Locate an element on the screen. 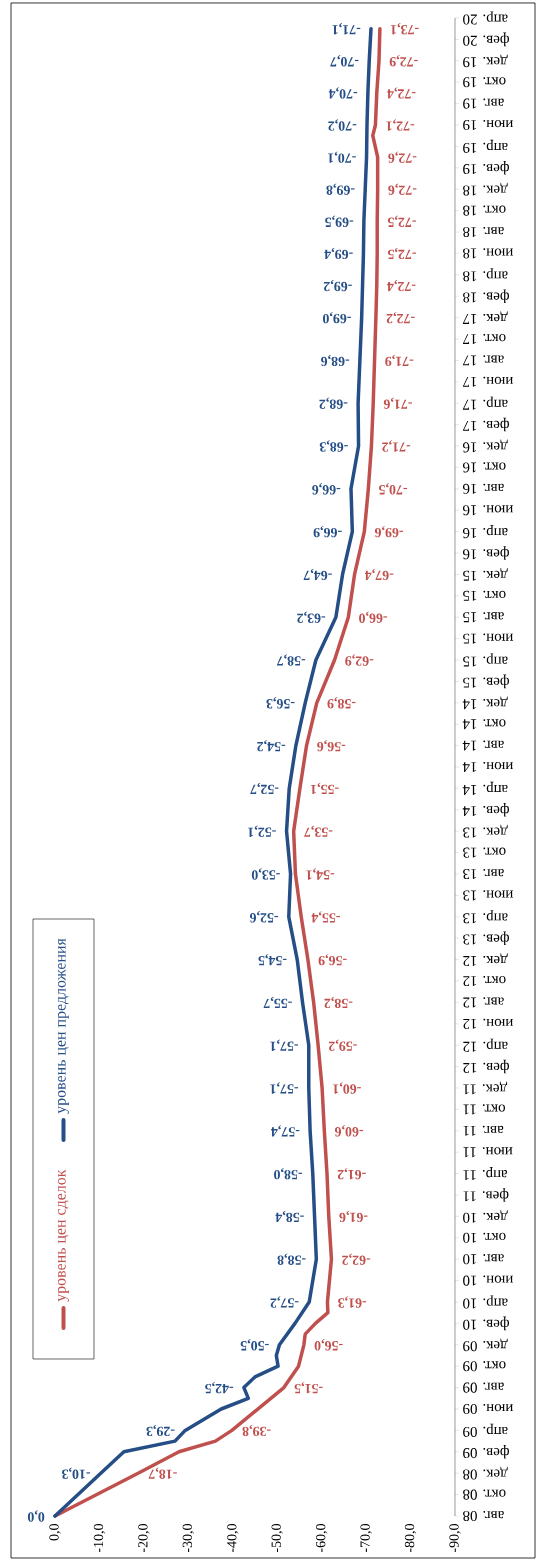  x-tick-label: -90,0 is located at coordinates (455, 1538).